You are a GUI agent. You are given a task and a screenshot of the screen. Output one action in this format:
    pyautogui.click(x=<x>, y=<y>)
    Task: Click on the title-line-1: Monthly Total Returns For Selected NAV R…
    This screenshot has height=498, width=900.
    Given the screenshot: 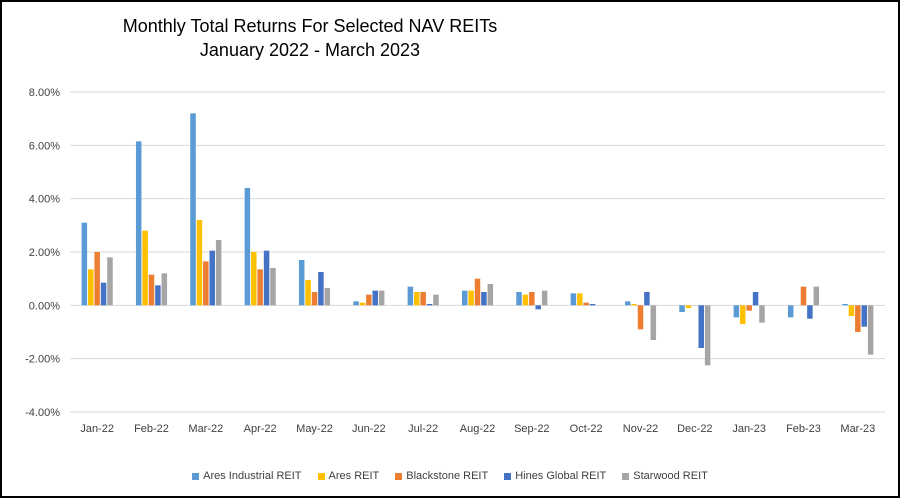 What is the action you would take?
    pyautogui.click(x=310, y=26)
    